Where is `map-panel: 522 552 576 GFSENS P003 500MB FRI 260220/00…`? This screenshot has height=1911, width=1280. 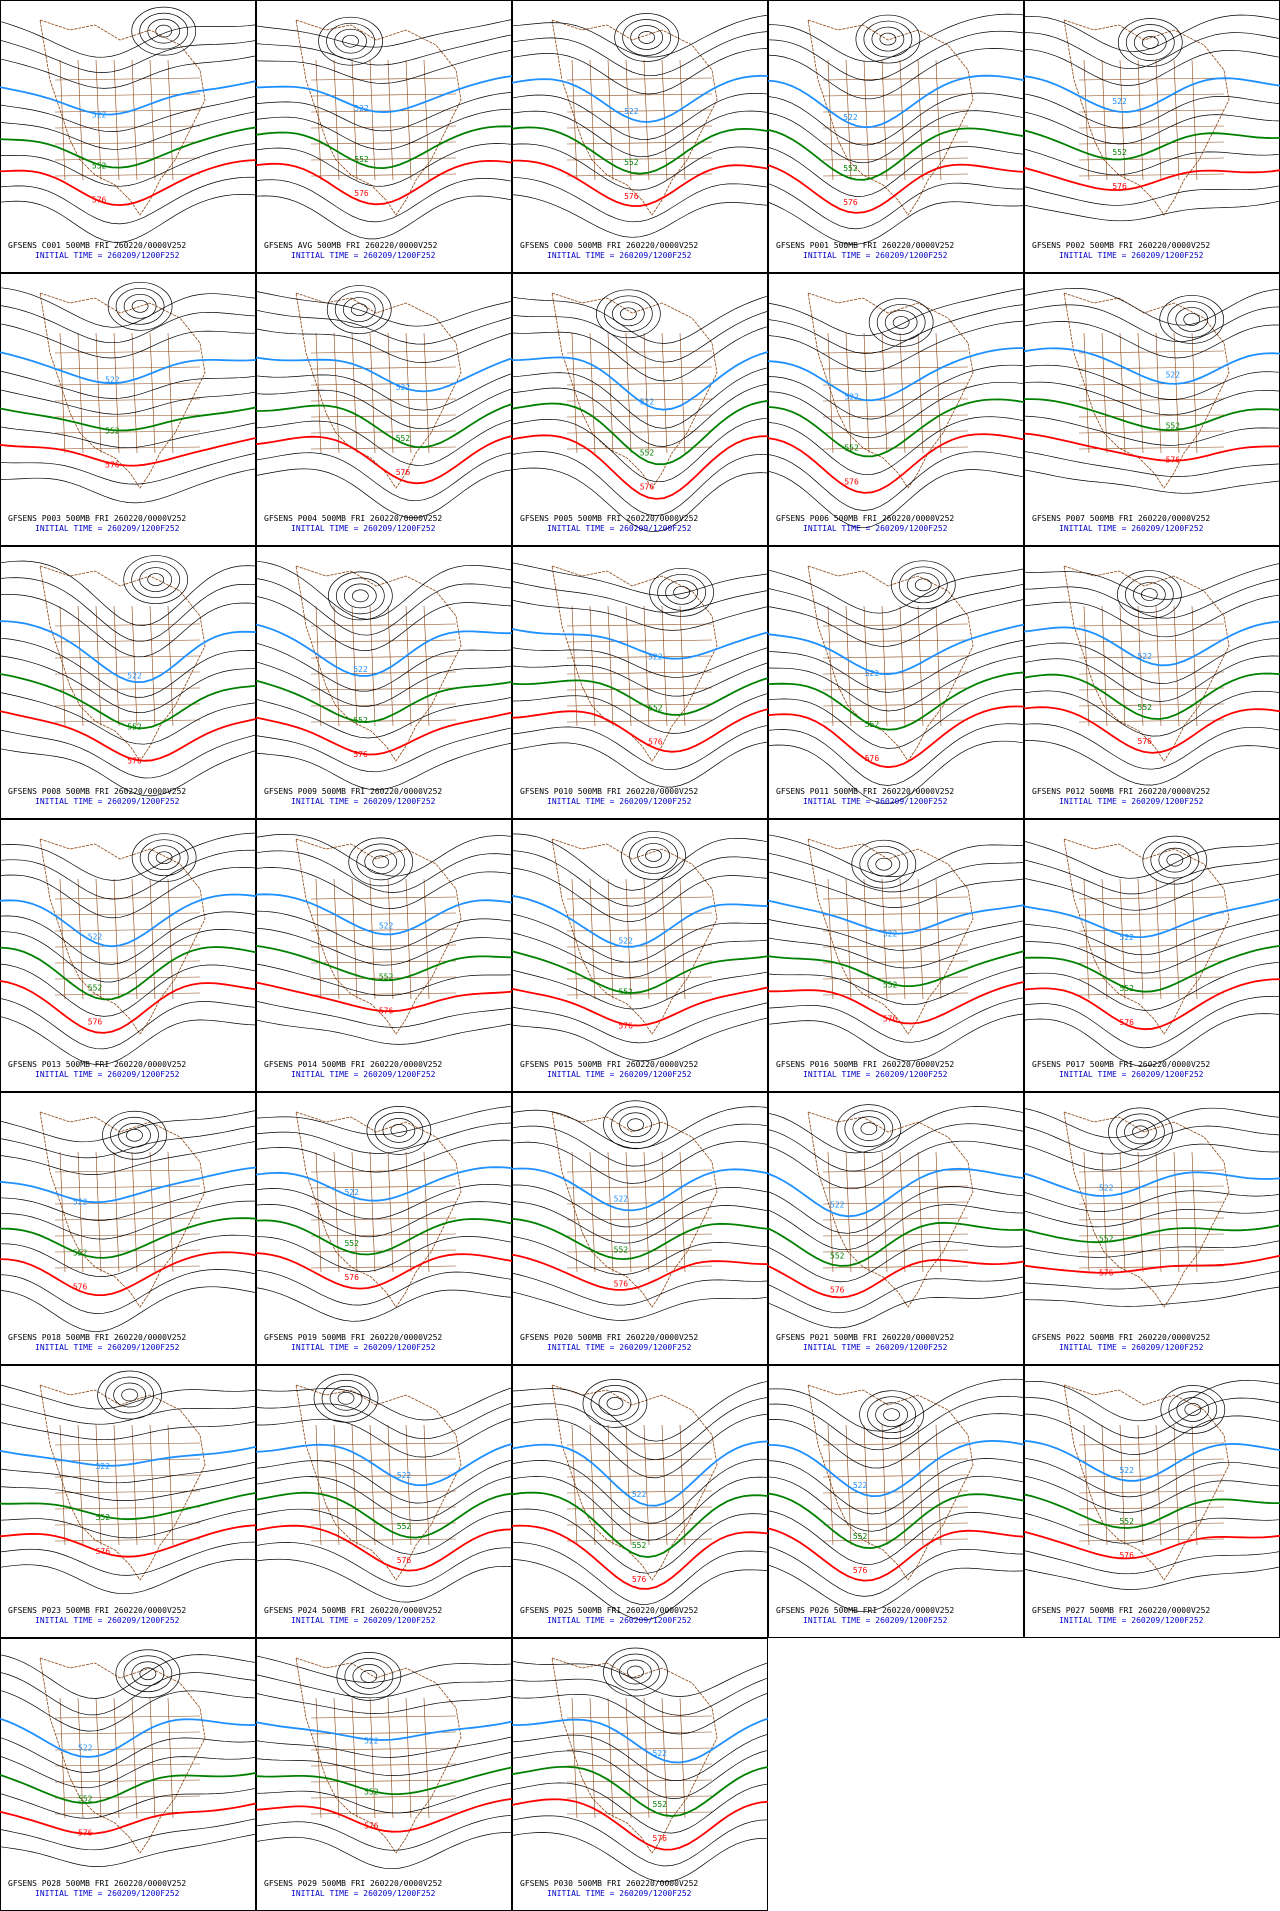
map-panel: 522 552 576 GFSENS P003 500MB FRI 260220/00… is located at coordinates (128, 409).